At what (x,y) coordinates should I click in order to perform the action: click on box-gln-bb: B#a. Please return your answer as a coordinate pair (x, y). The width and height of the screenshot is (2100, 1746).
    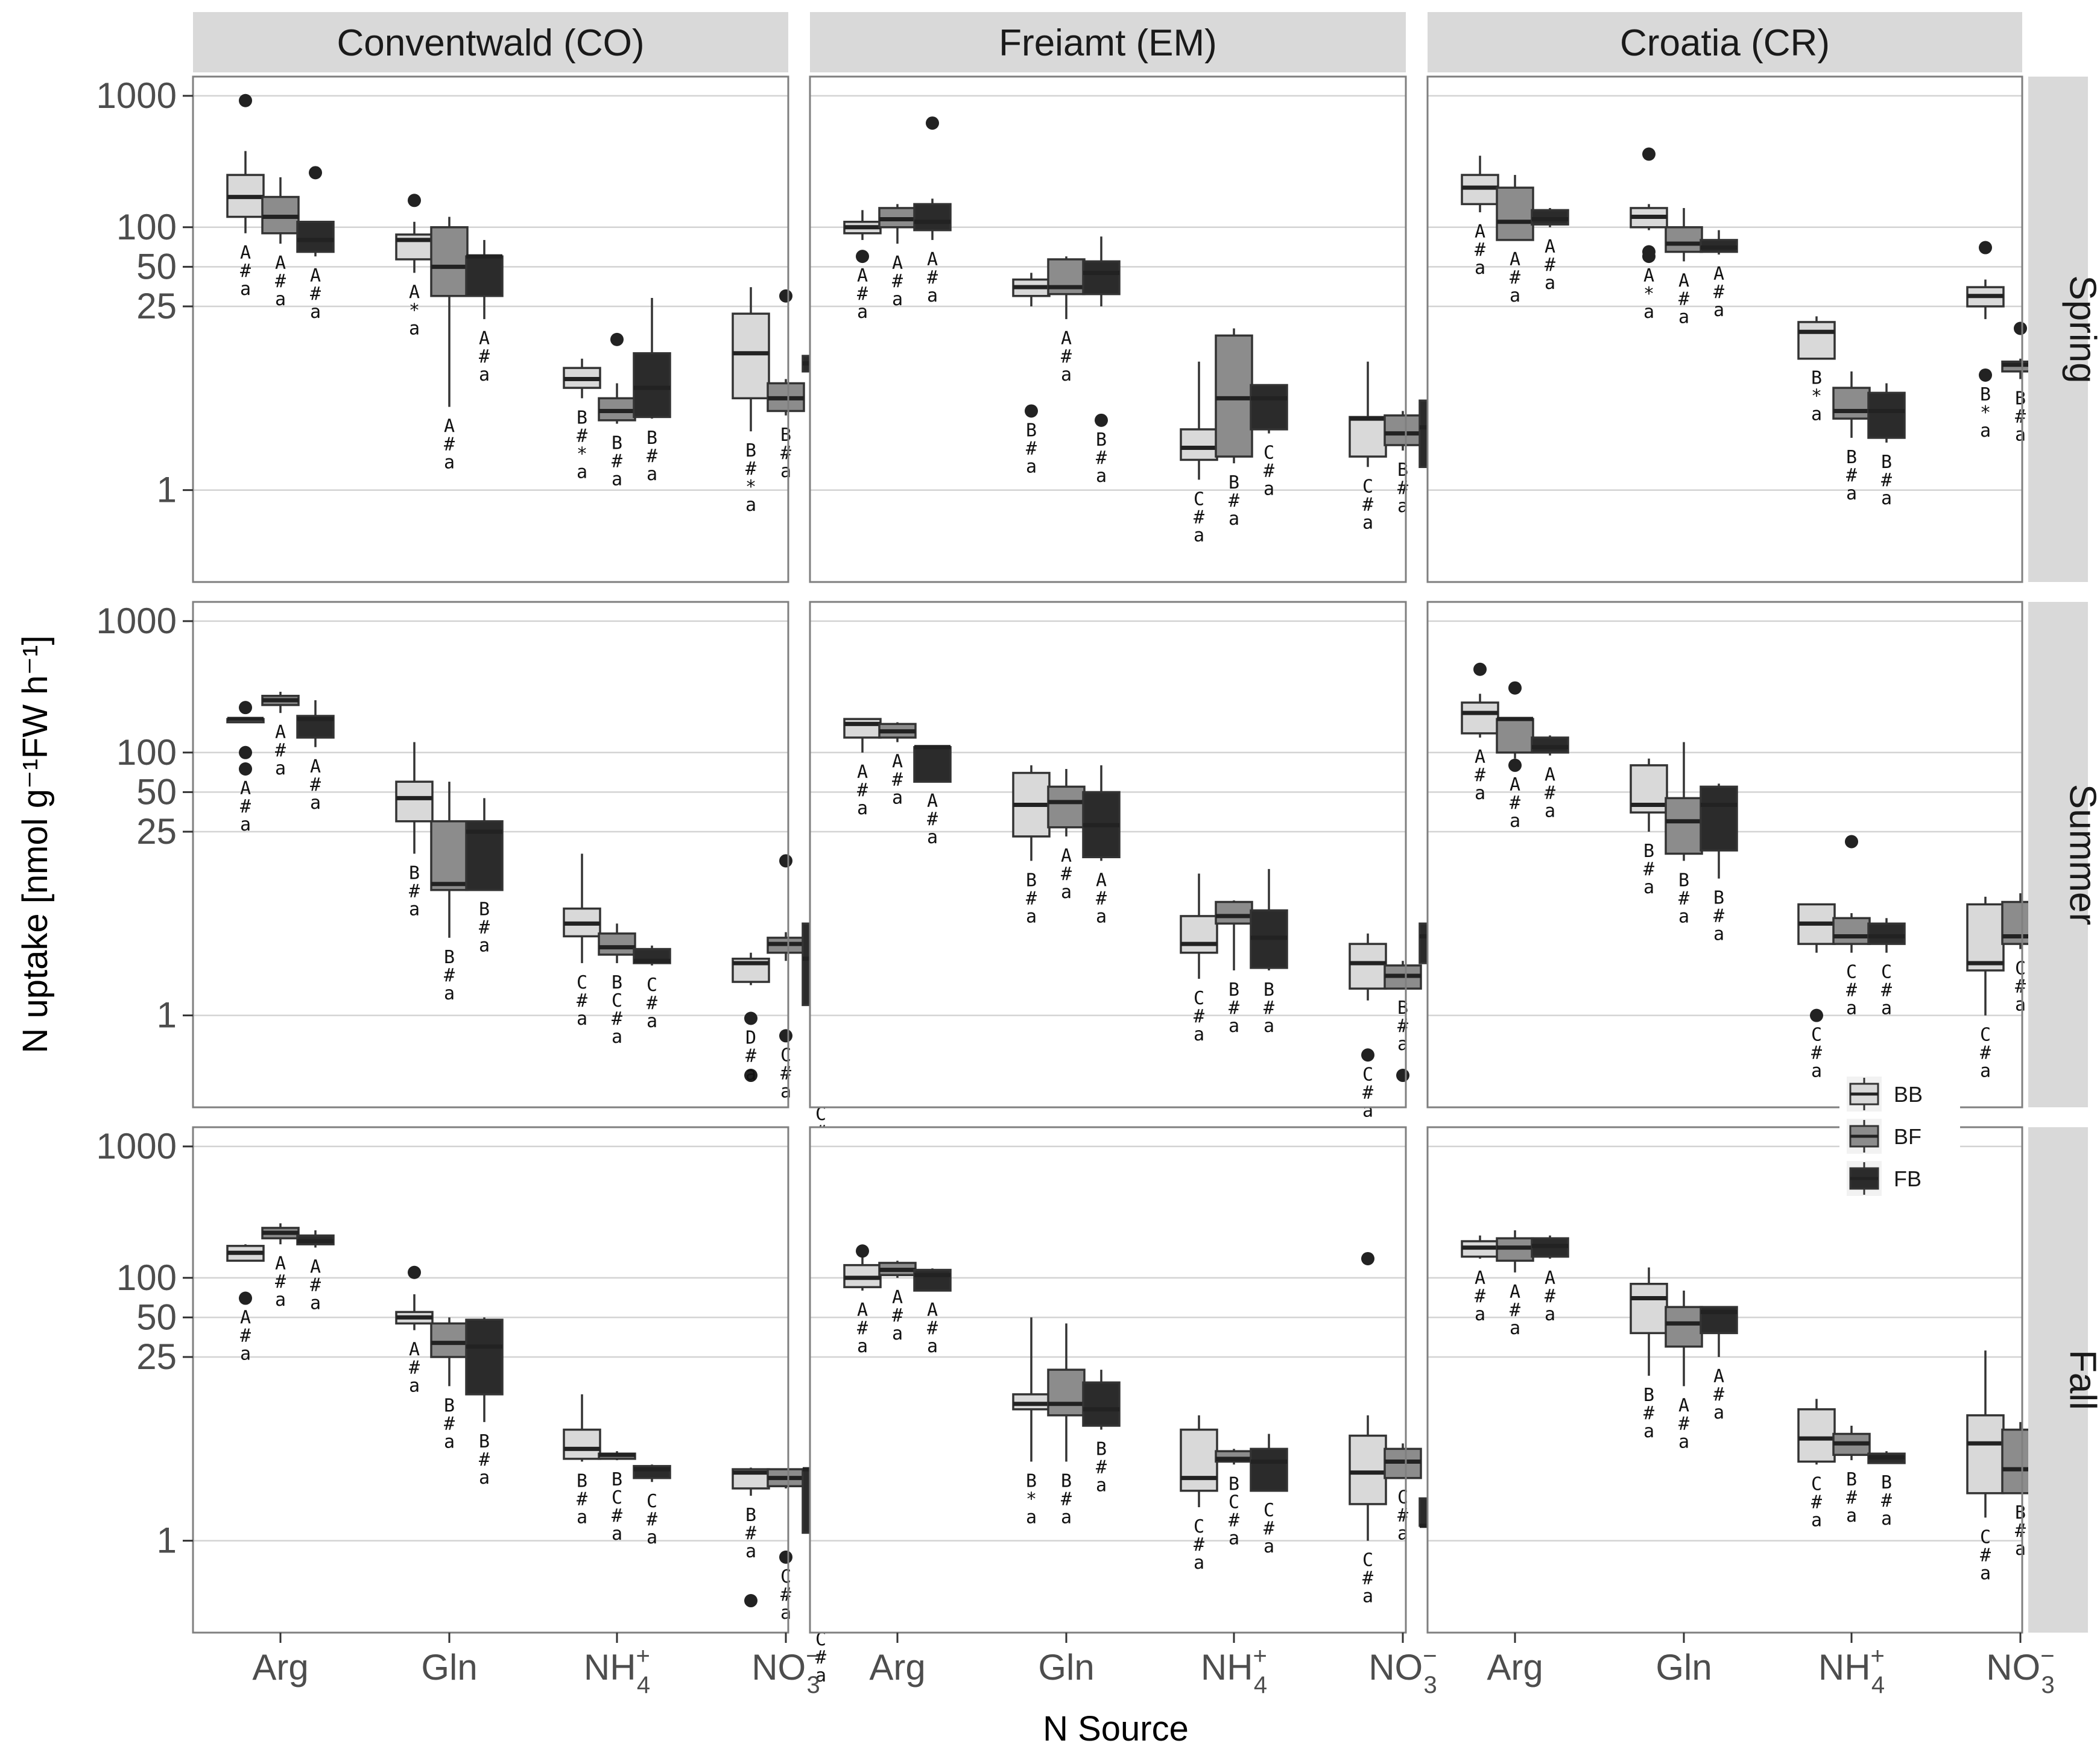
    Looking at the image, I should click on (1649, 828).